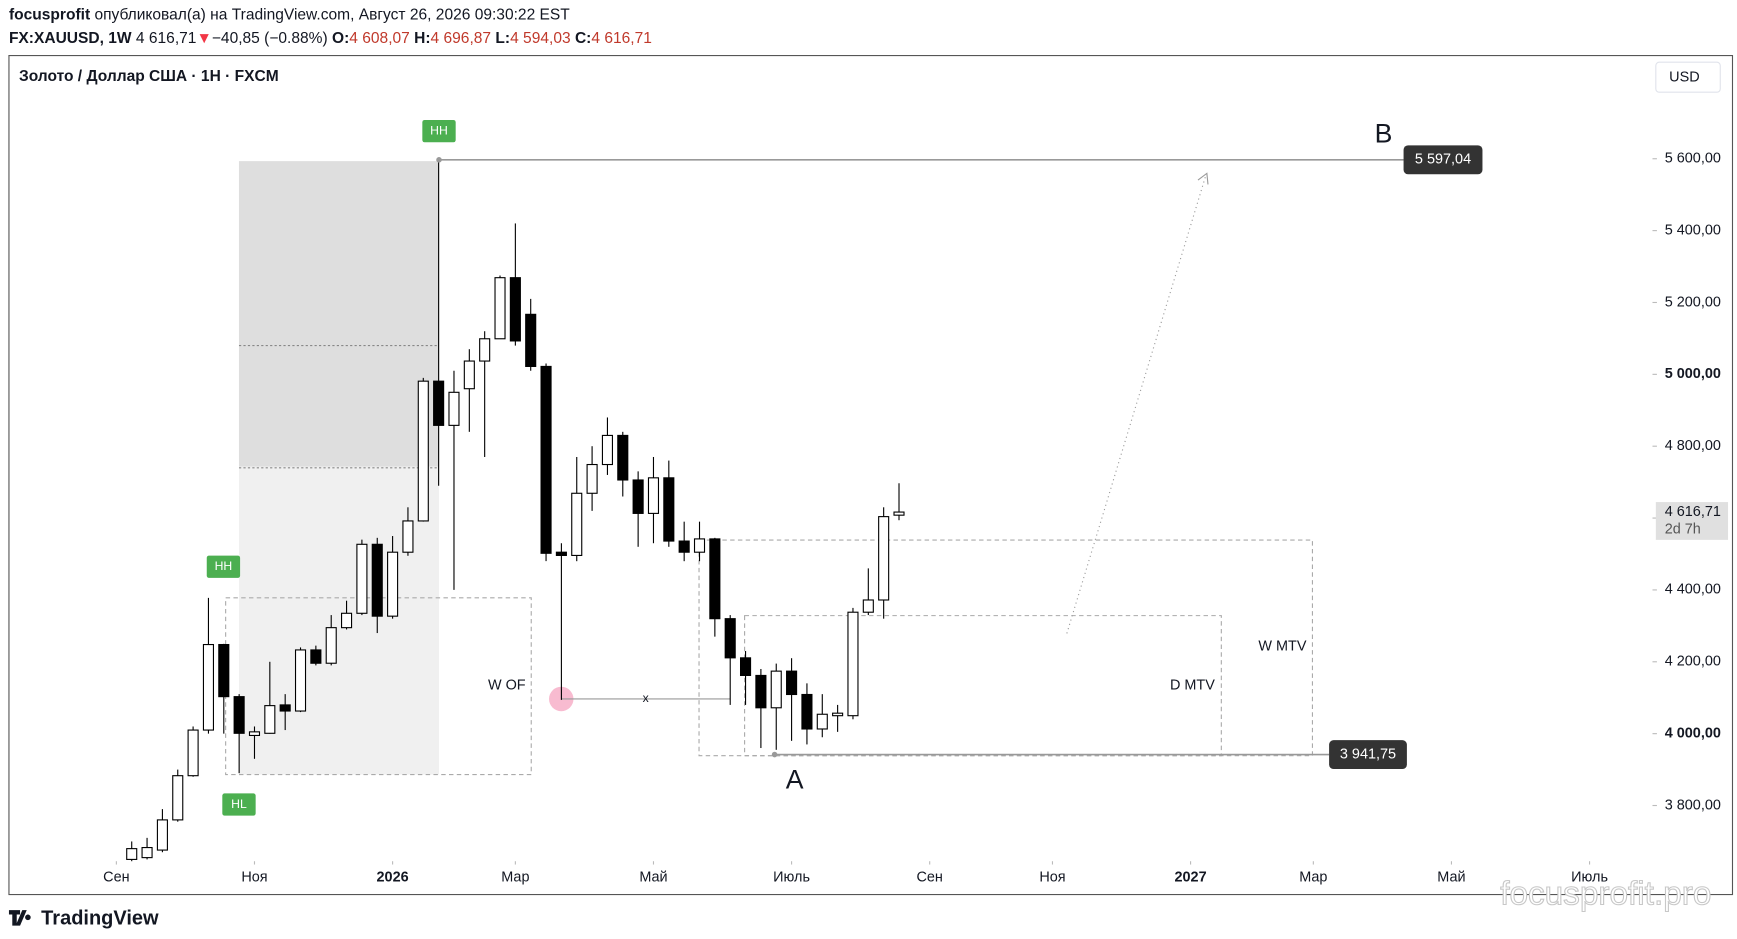 The image size is (1737, 939). I want to click on symbol: FX:XAUUSD, 1W, so click(70, 38).